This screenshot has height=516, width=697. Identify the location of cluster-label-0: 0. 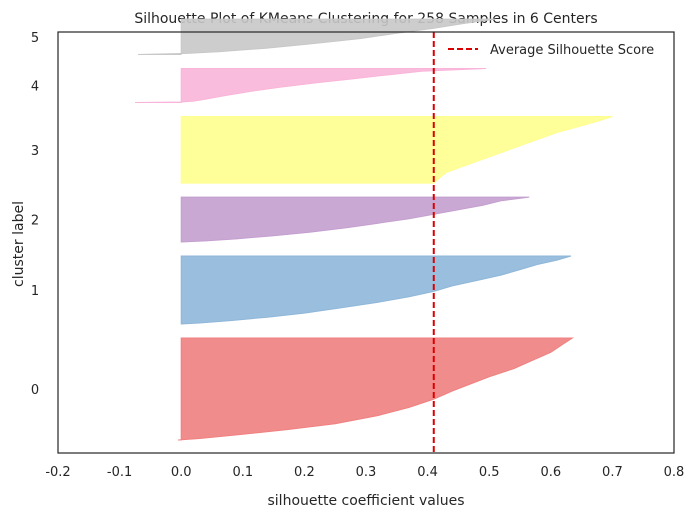
(35, 390).